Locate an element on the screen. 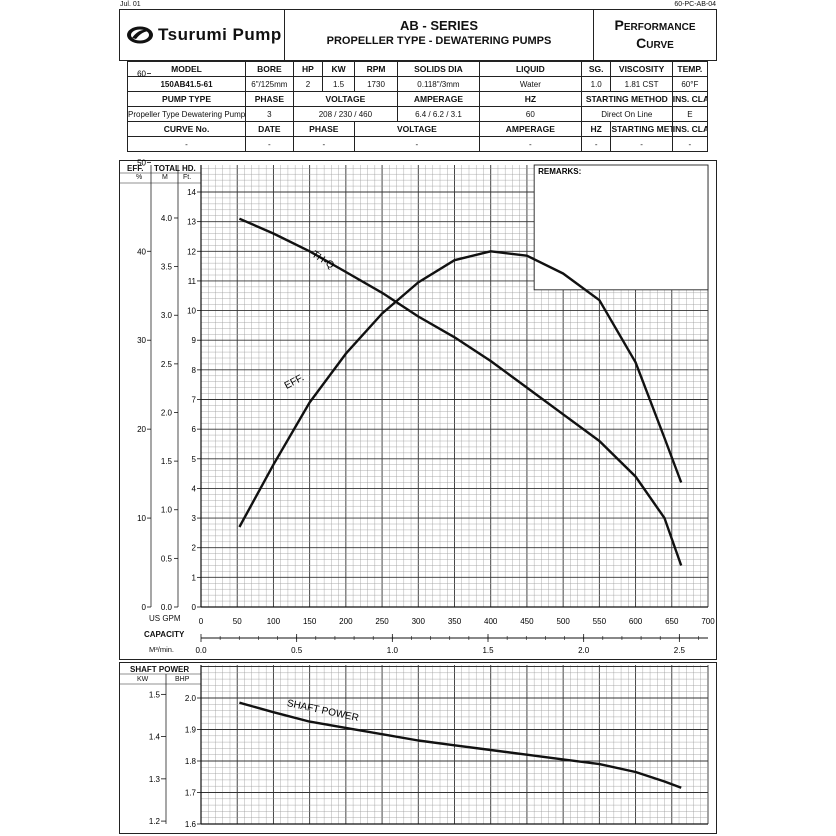 The height and width of the screenshot is (836, 836). ft-tick-label: 3 is located at coordinates (194, 518).